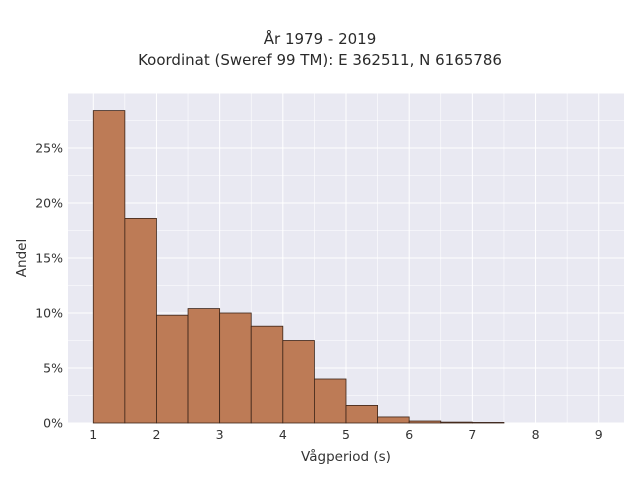 This screenshot has width=640, height=480. I want to click on x-tick-label: 6, so click(409, 434).